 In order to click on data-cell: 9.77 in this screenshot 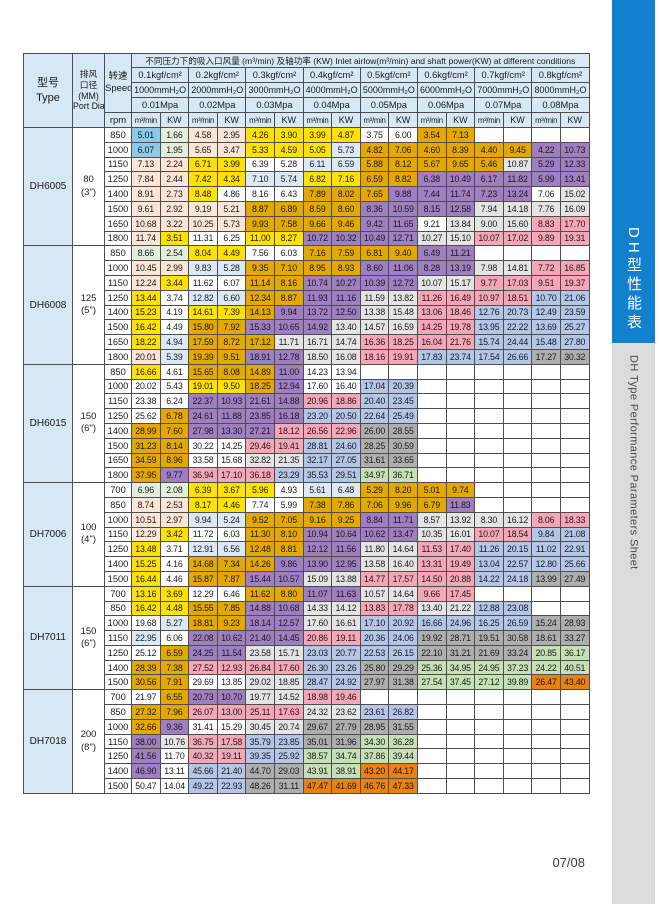, I will do `click(174, 475)`.